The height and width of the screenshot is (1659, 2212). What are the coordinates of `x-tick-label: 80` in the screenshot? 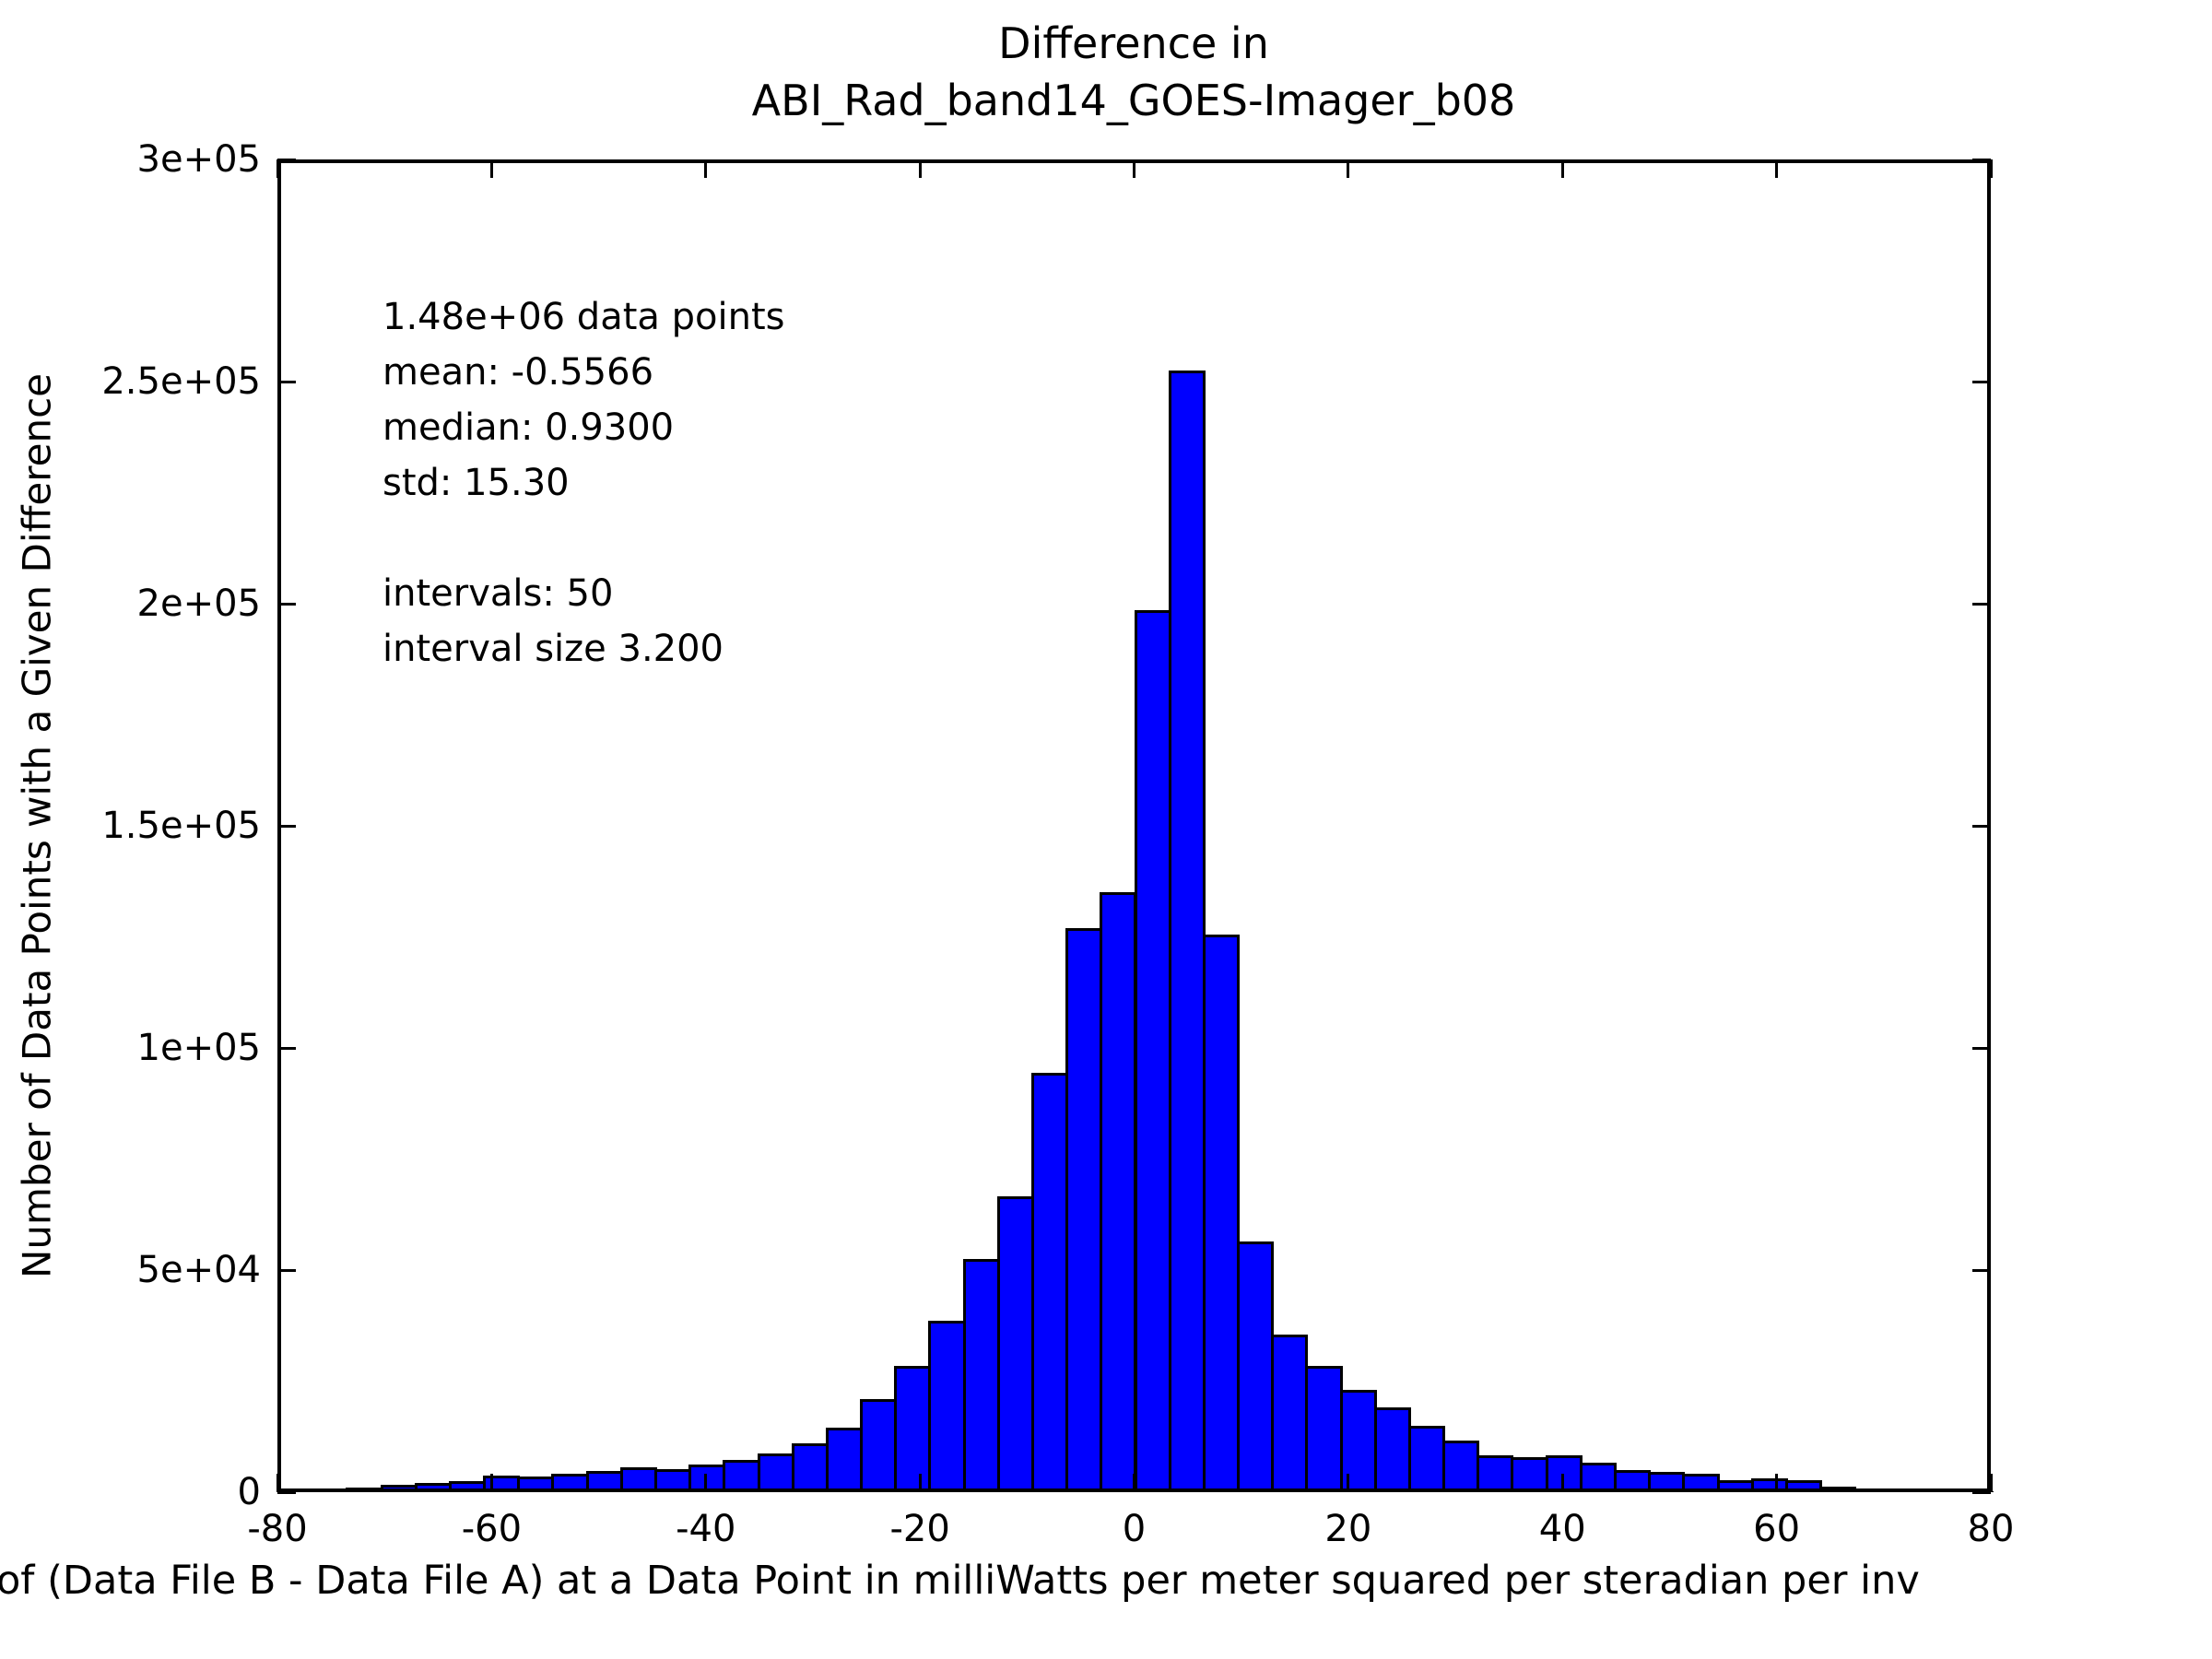 It's located at (1991, 1529).